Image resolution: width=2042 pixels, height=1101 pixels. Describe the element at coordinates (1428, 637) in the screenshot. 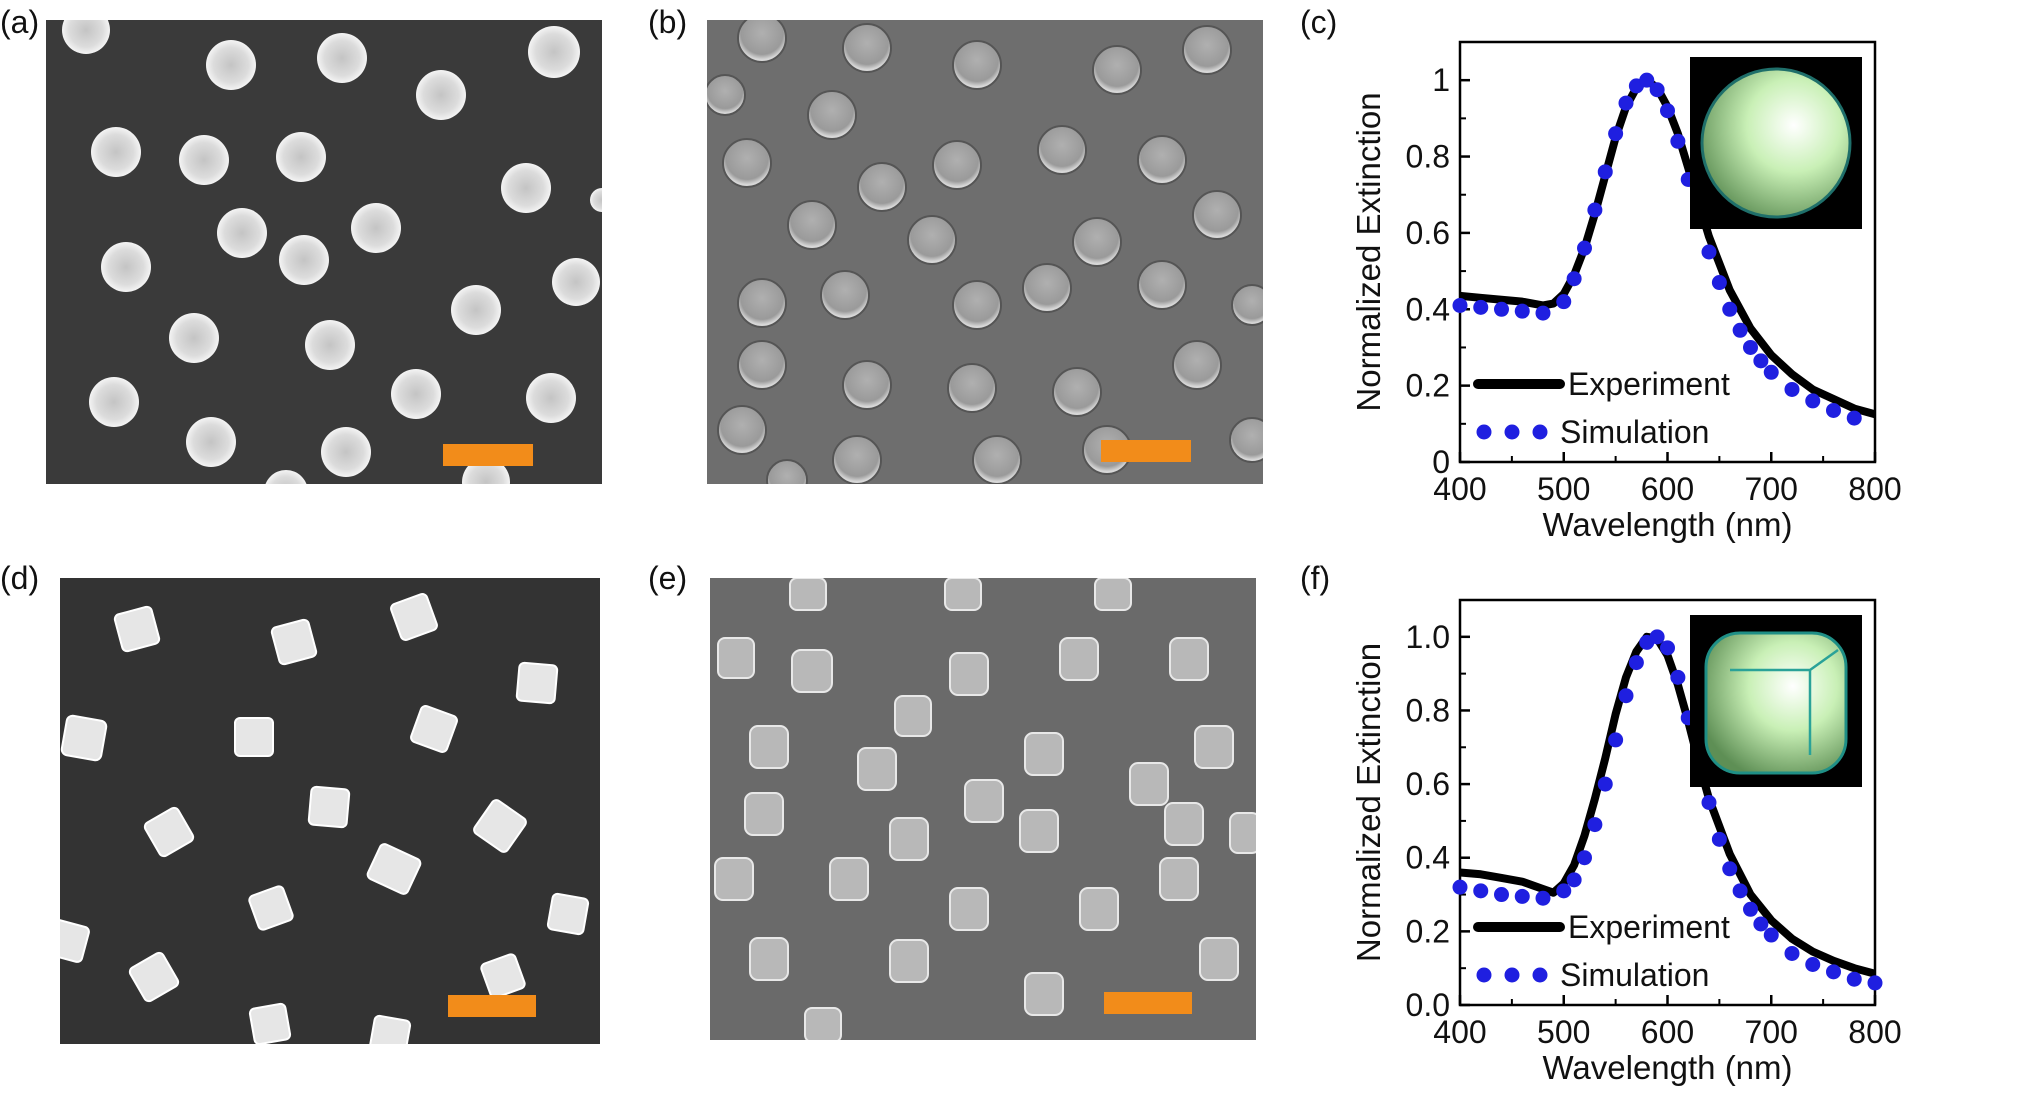

I see `y-tick-label: 1.0` at that location.